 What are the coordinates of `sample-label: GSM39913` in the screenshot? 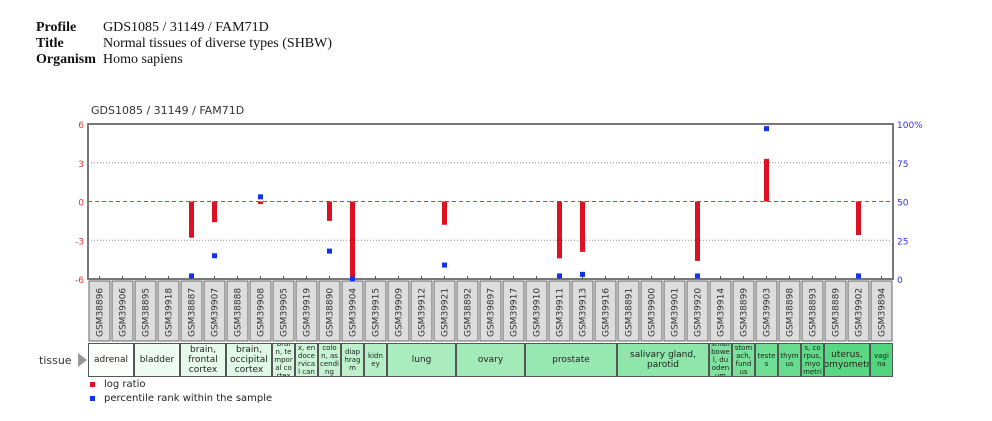 It's located at (584, 312).